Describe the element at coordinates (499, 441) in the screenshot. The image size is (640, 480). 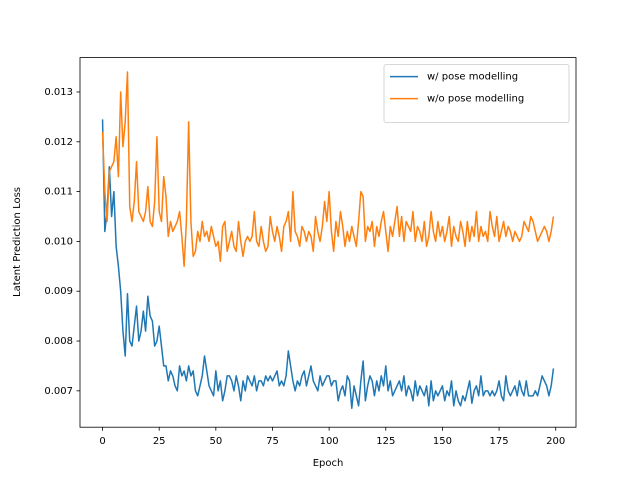
I see `x-tick-label: 175` at that location.